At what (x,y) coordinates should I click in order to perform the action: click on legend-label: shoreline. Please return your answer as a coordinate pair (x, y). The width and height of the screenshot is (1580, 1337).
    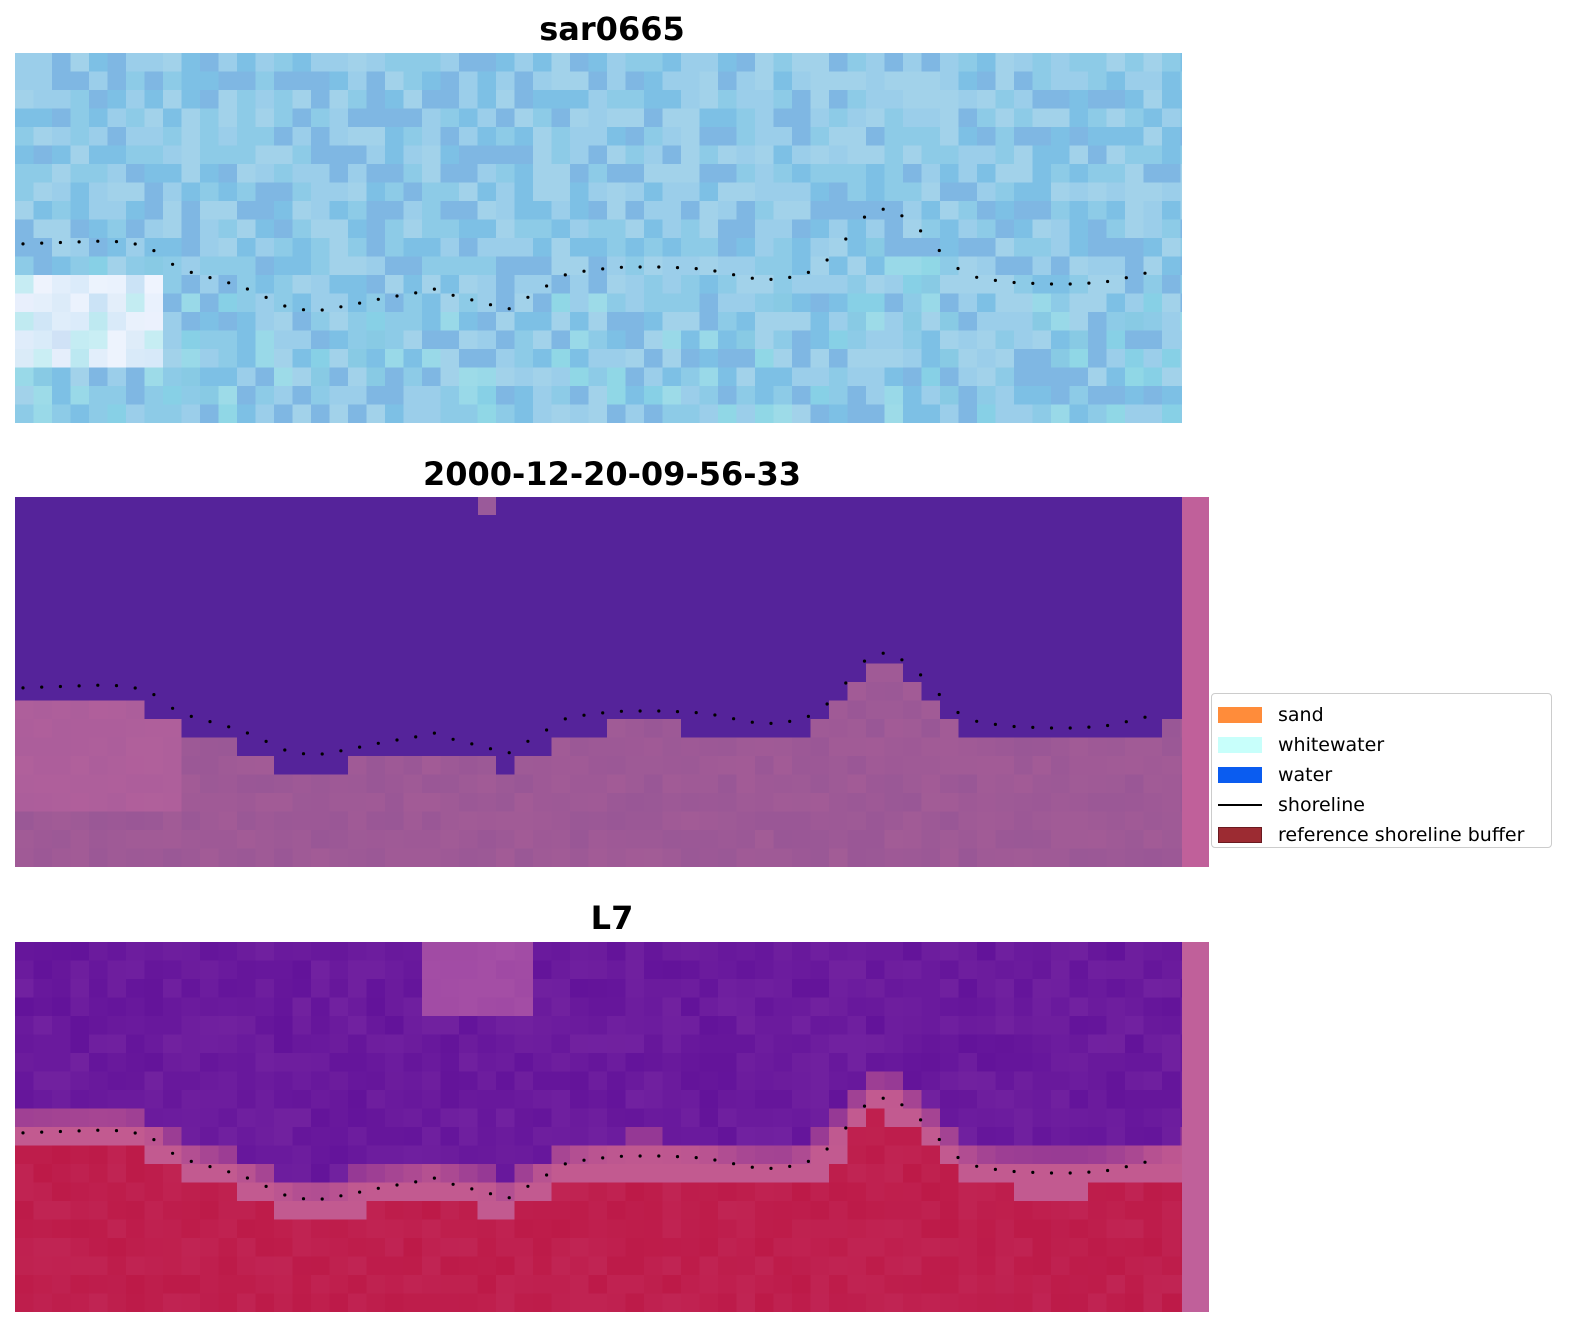
    Looking at the image, I should click on (1321, 805).